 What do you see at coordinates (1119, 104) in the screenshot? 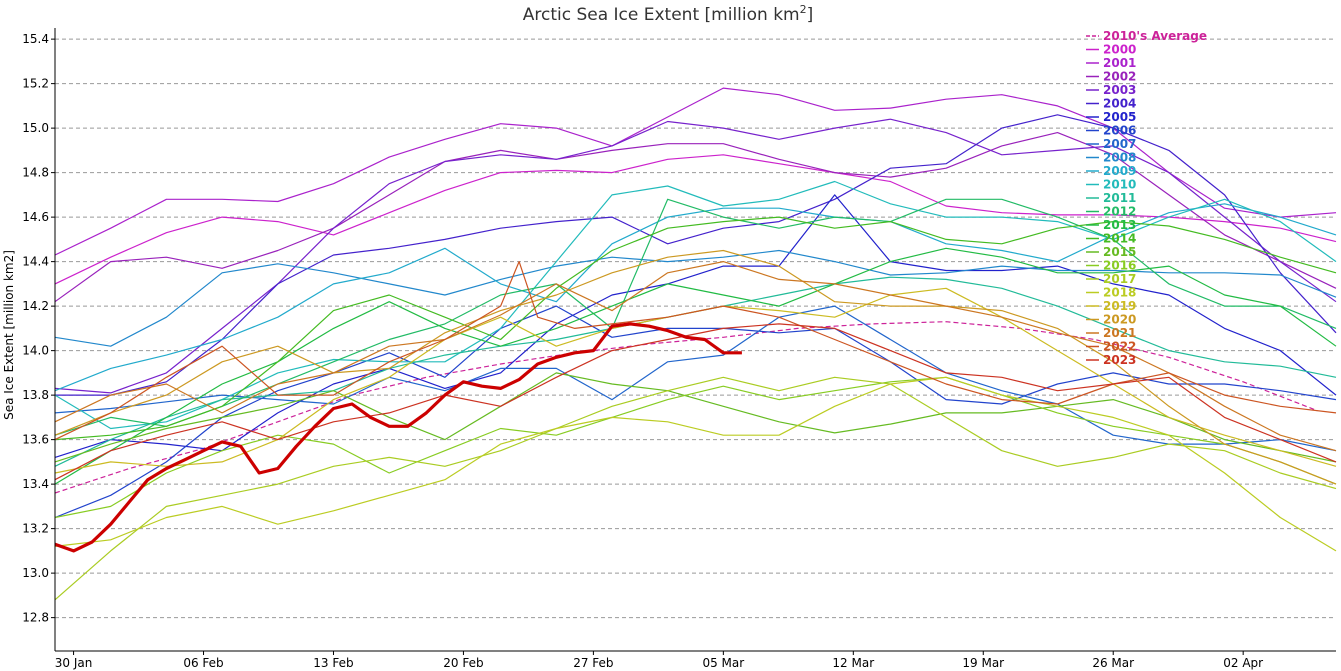
I see `legend-label: 2004` at bounding box center [1119, 104].